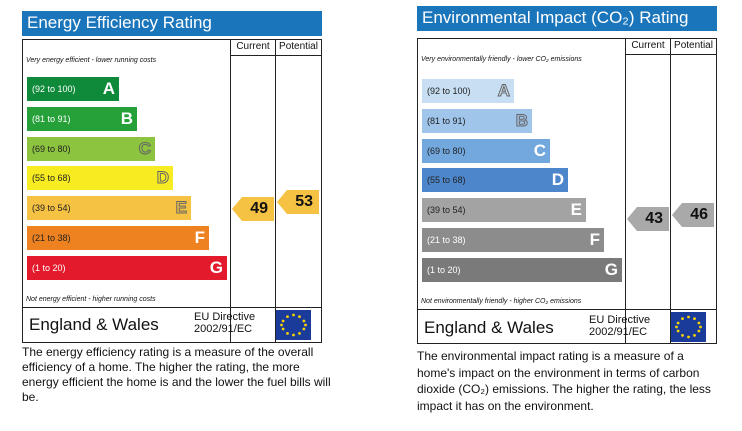 This screenshot has width=742, height=431. I want to click on environment-band-b: (81 to 91) B, so click(477, 120).